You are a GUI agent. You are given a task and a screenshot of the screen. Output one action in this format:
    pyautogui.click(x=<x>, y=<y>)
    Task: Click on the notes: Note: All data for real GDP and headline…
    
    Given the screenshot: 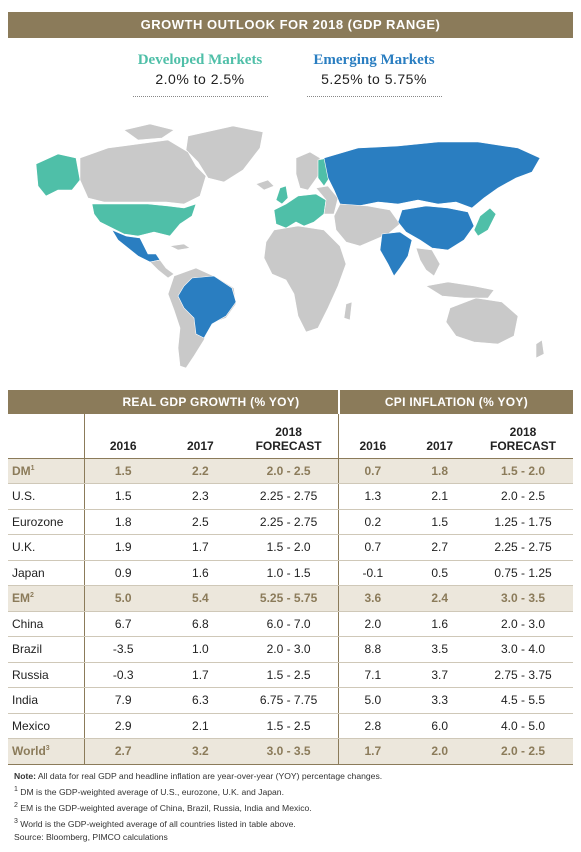 What is the action you would take?
    pyautogui.click(x=294, y=807)
    